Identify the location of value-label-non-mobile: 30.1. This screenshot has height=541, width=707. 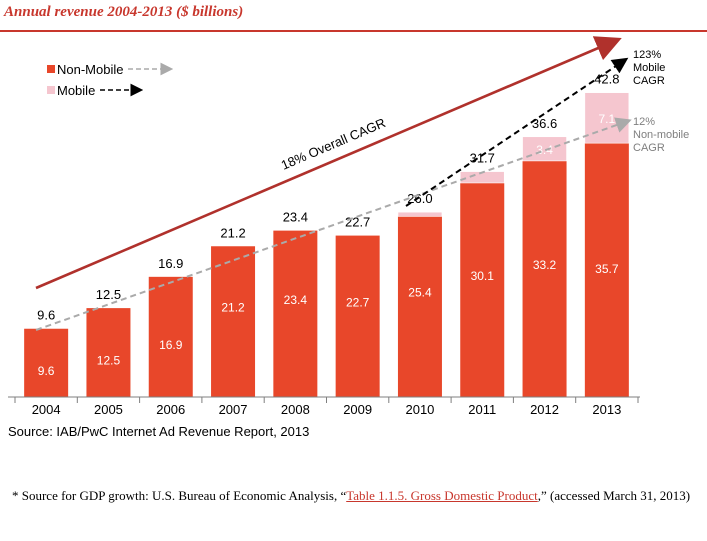
(483, 276).